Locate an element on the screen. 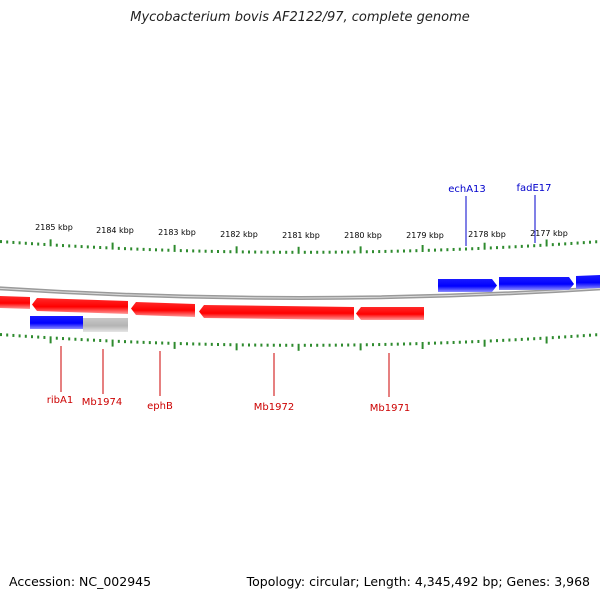 This screenshot has width=600, height=600. gene-label-fadE17: fadE17 is located at coordinates (533, 188).